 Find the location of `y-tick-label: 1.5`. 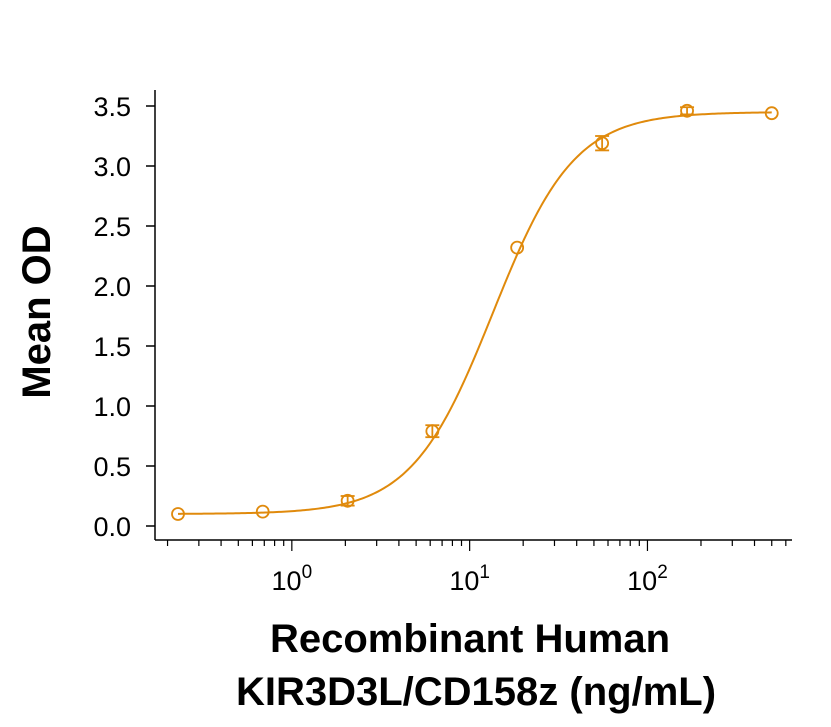

y-tick-label: 1.5 is located at coordinates (112, 347).